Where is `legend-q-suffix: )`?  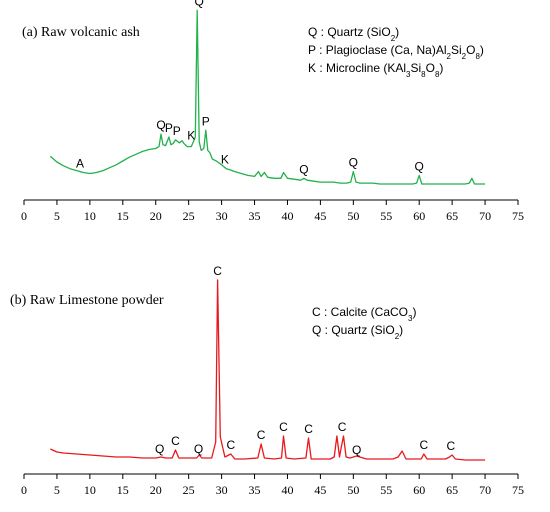
legend-q-suffix: ) is located at coordinates (397, 32).